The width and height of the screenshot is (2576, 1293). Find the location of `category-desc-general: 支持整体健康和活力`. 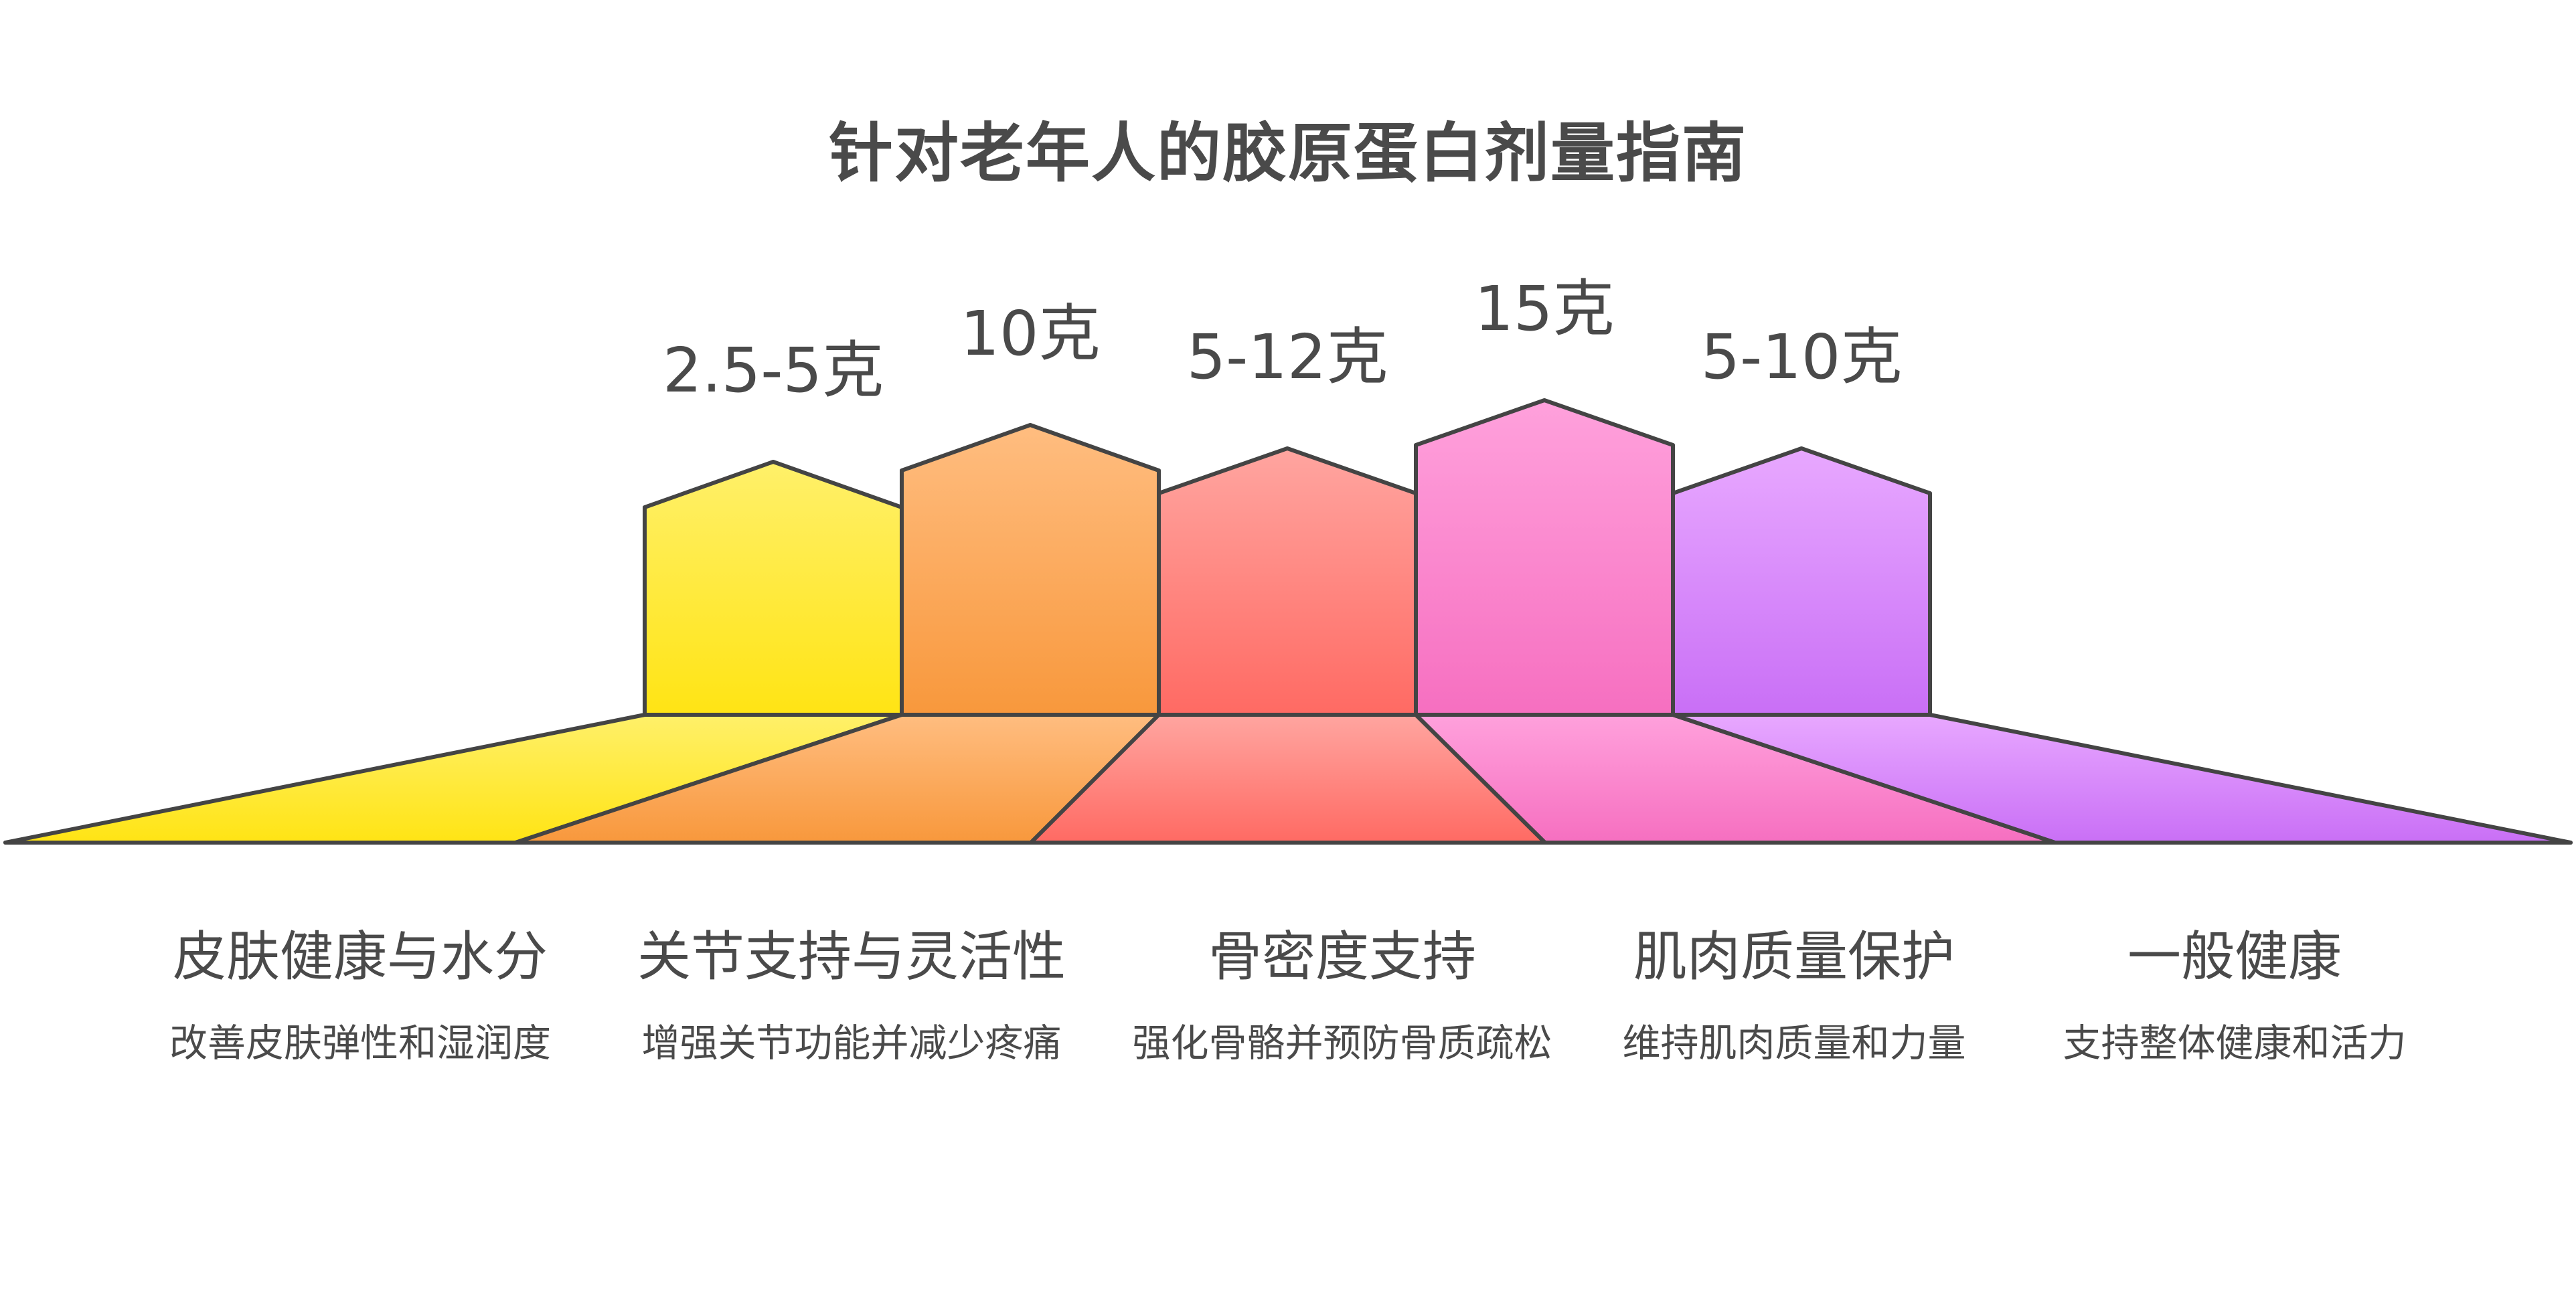

category-desc-general: 支持整体健康和活力 is located at coordinates (2235, 1043).